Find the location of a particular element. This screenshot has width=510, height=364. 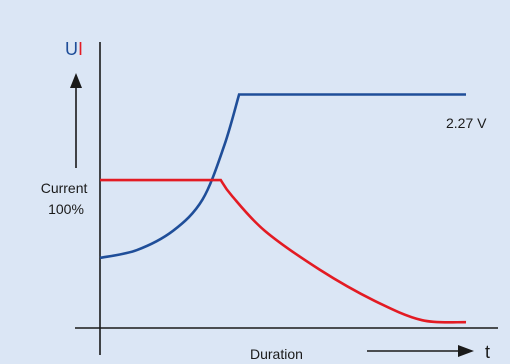

current-marker-label: Current 100% is located at coordinates (66, 198).